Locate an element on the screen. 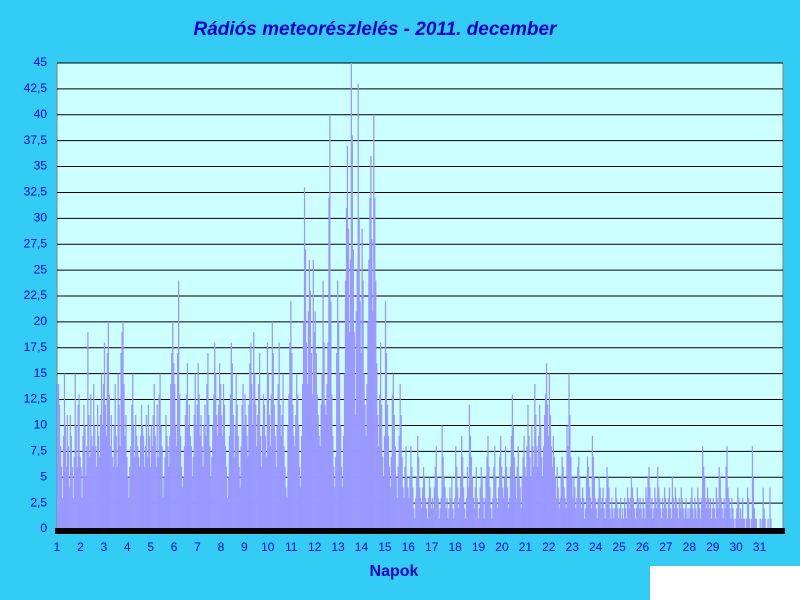 Image resolution: width=800 pixels, height=600 pixels. x-tick-label: 13 is located at coordinates (338, 547).